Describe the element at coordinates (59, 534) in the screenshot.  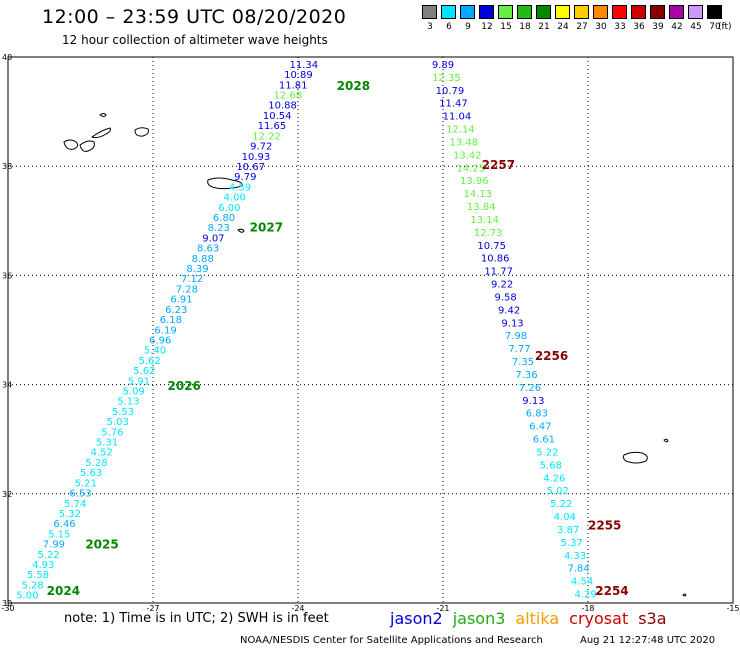
I see `left-swath-value: 5.15` at that location.